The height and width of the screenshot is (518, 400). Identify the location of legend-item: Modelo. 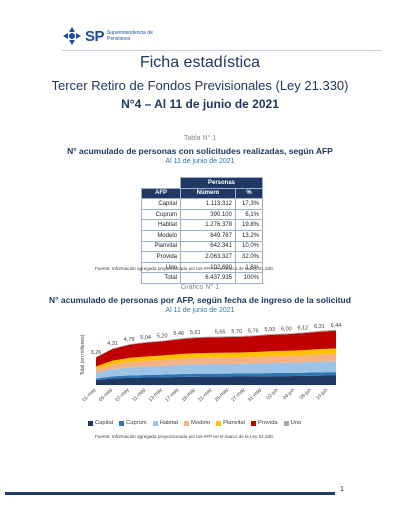
(197, 423).